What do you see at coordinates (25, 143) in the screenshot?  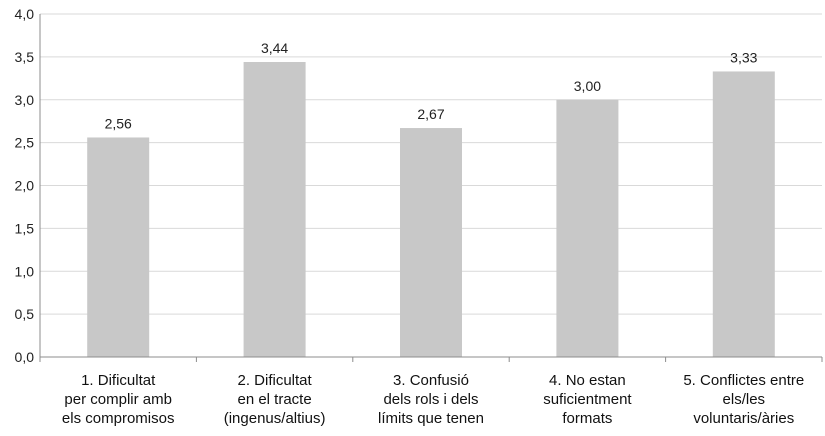 I see `y-tick-label: 2,5` at bounding box center [25, 143].